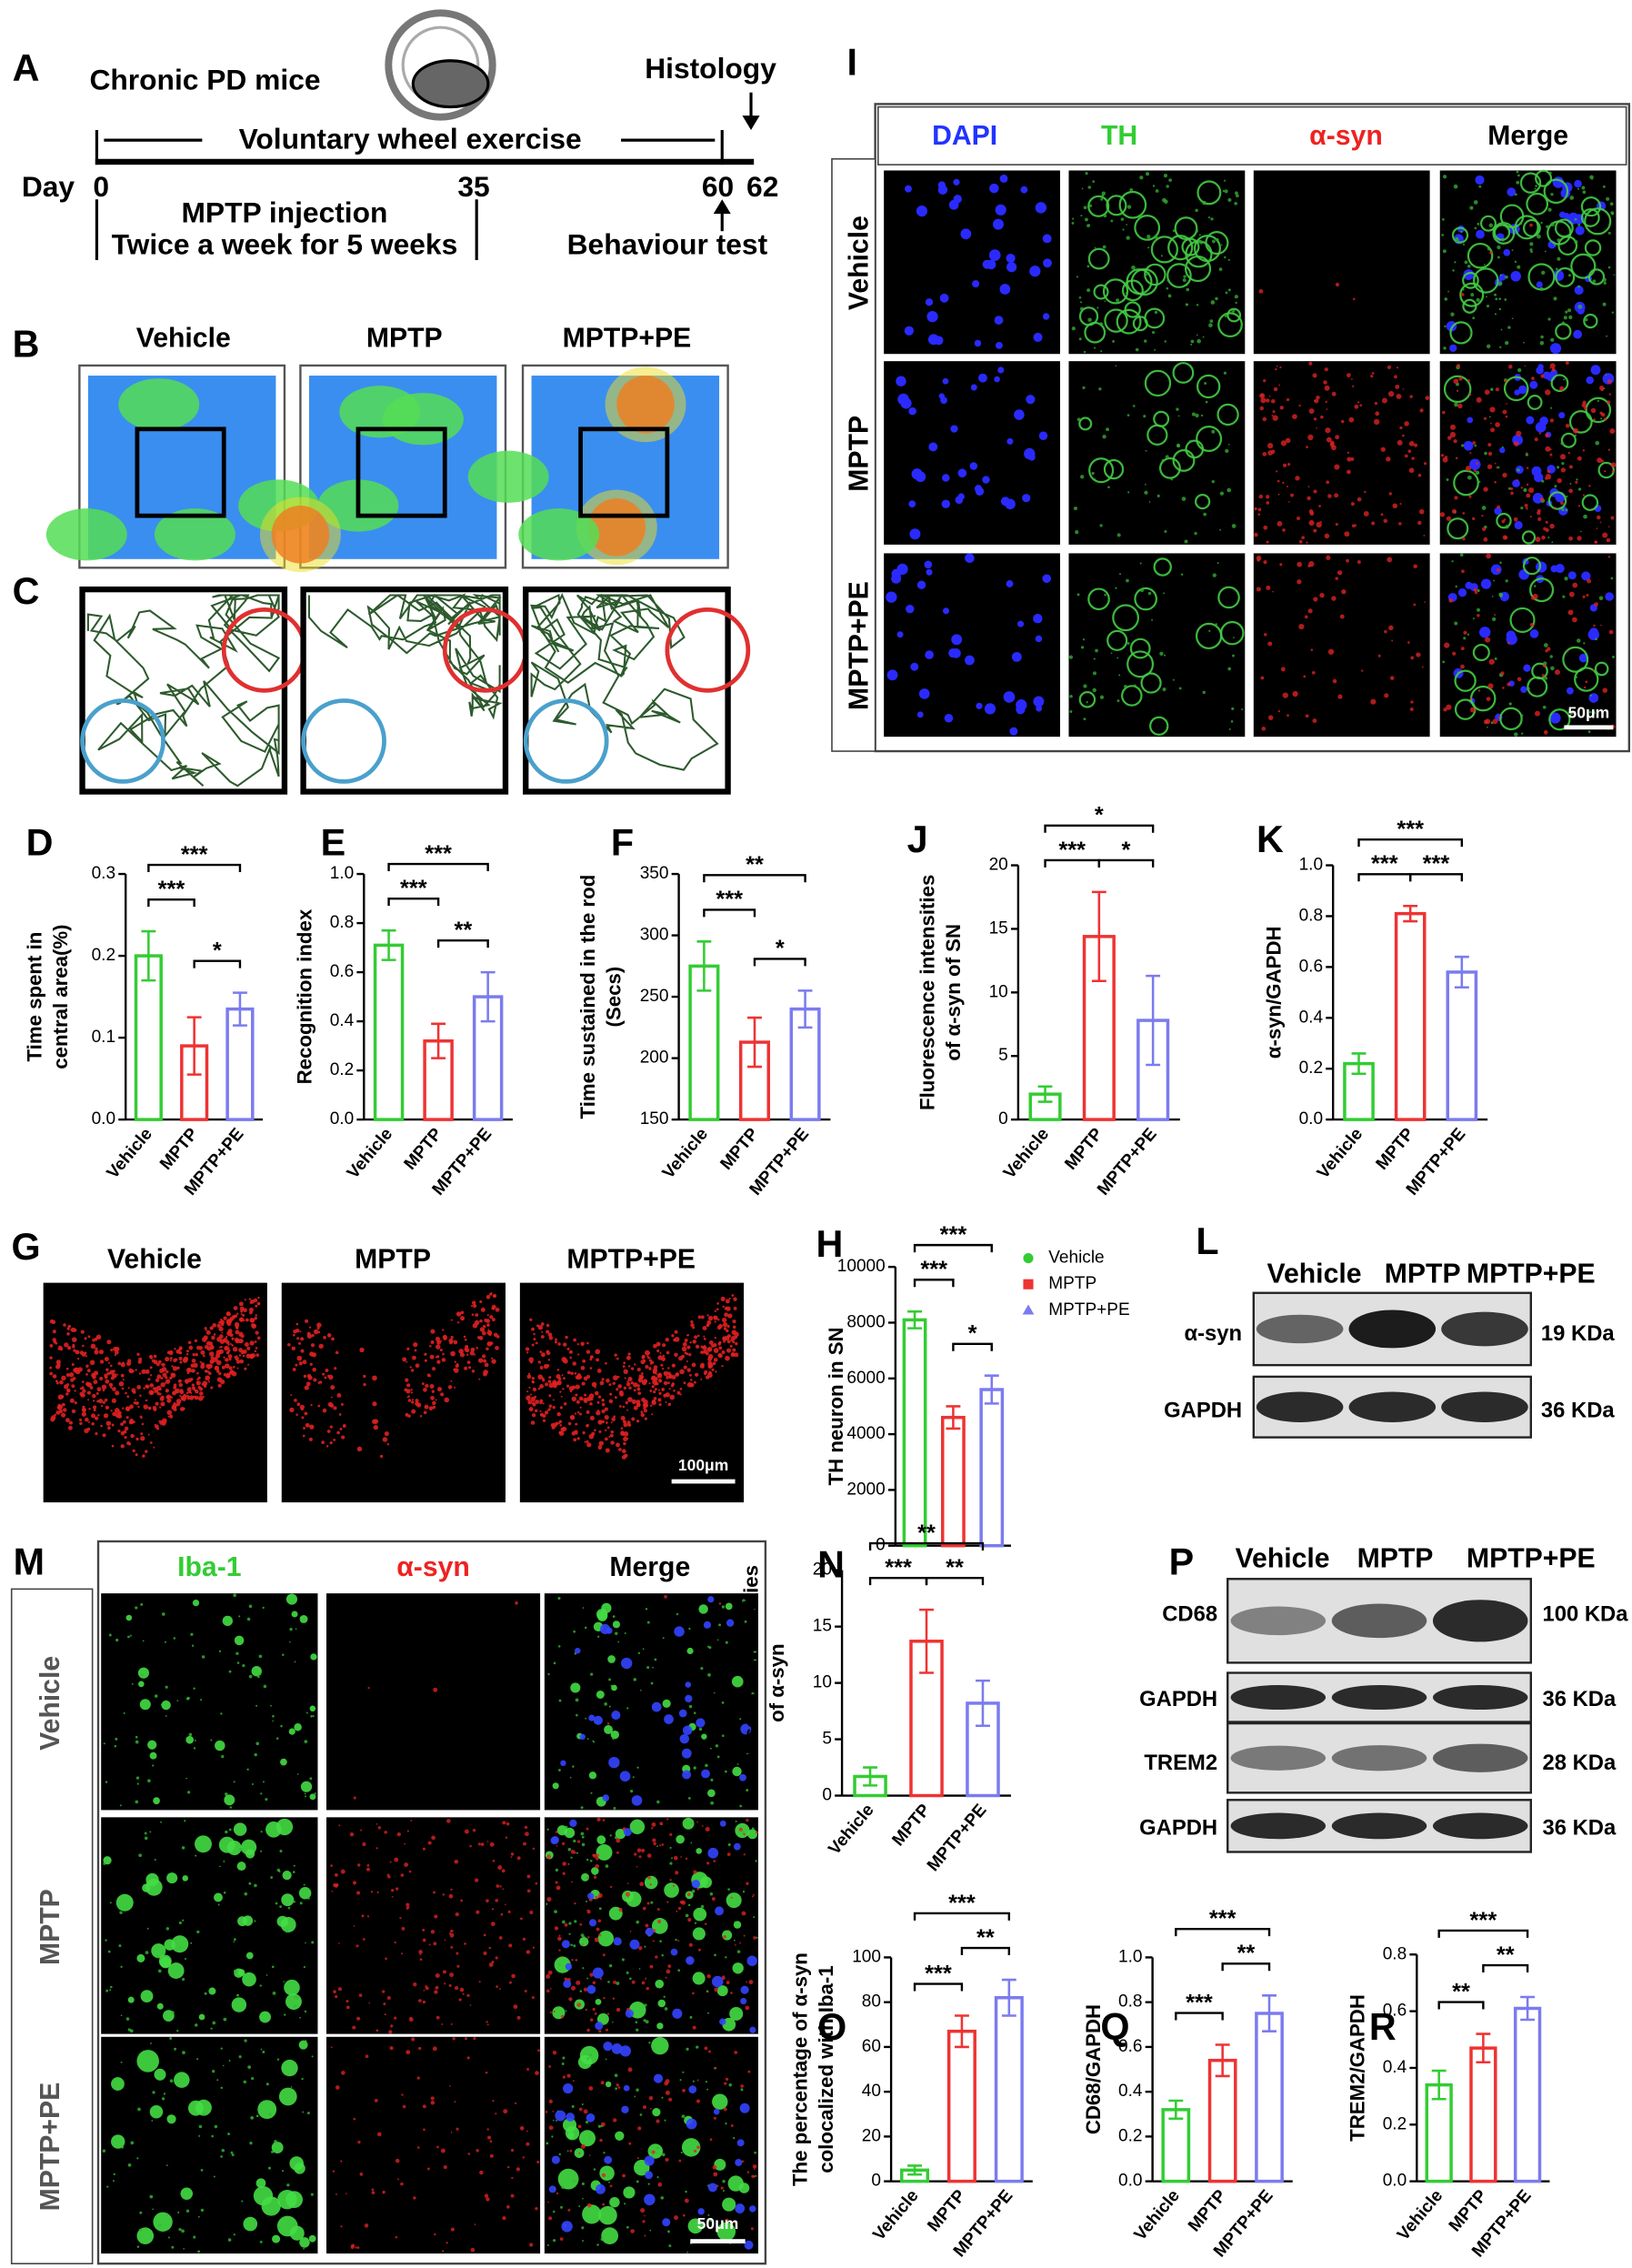 The image size is (1632, 2268). I want to click on significance-bracket, so click(729, 913).